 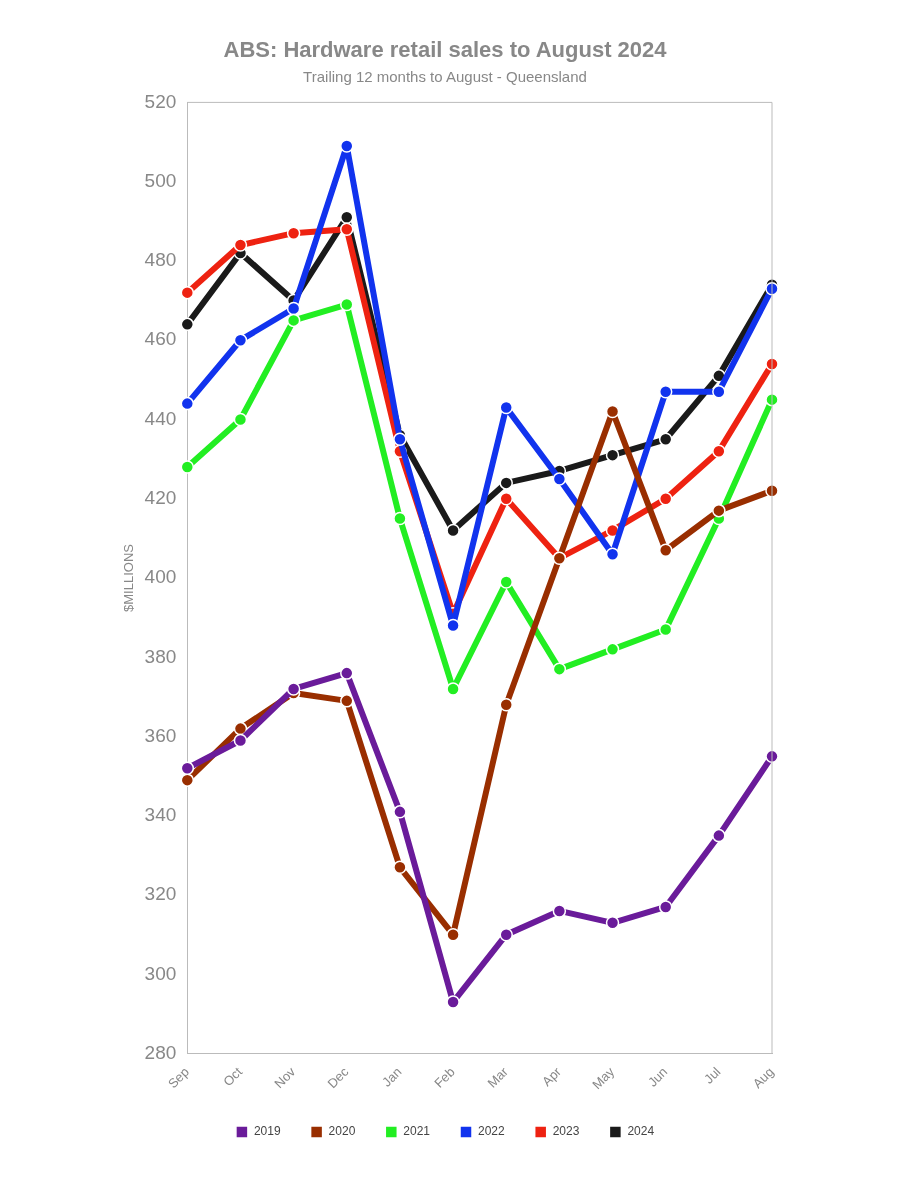 I want to click on x-tick-label: Jan, so click(x=392, y=1077).